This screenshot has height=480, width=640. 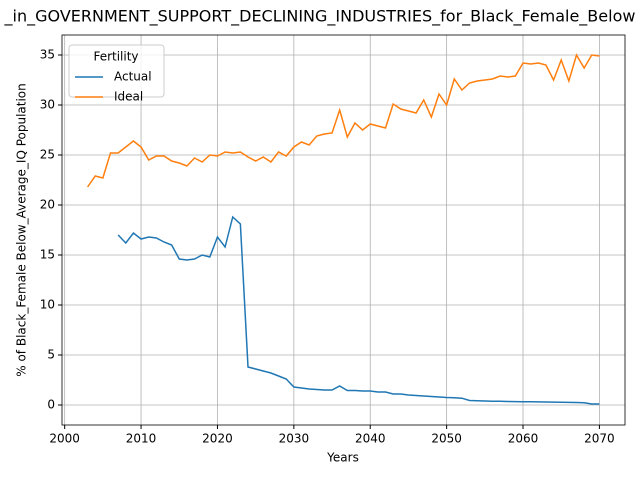 I want to click on x-tick-label: 2000, so click(x=64, y=439).